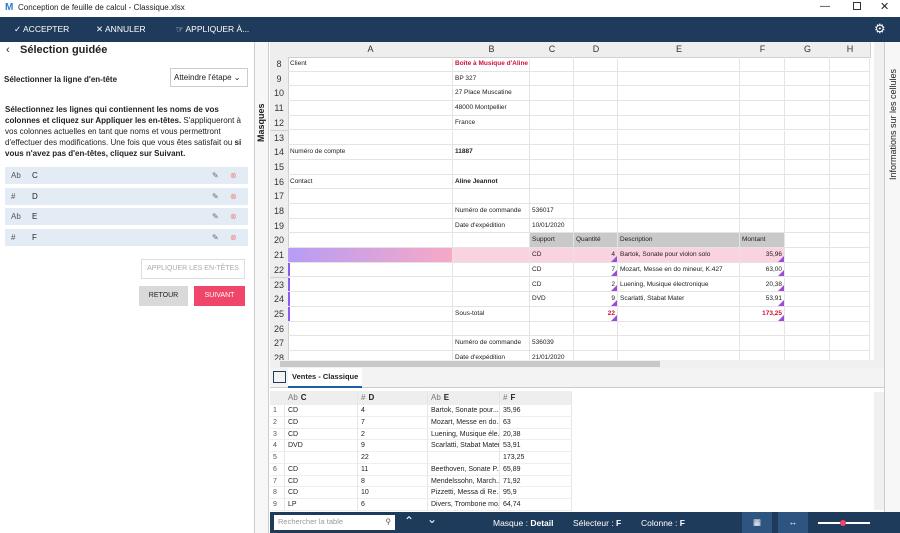  What do you see at coordinates (325, 378) in the screenshot?
I see `sheet-tab: Ventes - Classique` at bounding box center [325, 378].